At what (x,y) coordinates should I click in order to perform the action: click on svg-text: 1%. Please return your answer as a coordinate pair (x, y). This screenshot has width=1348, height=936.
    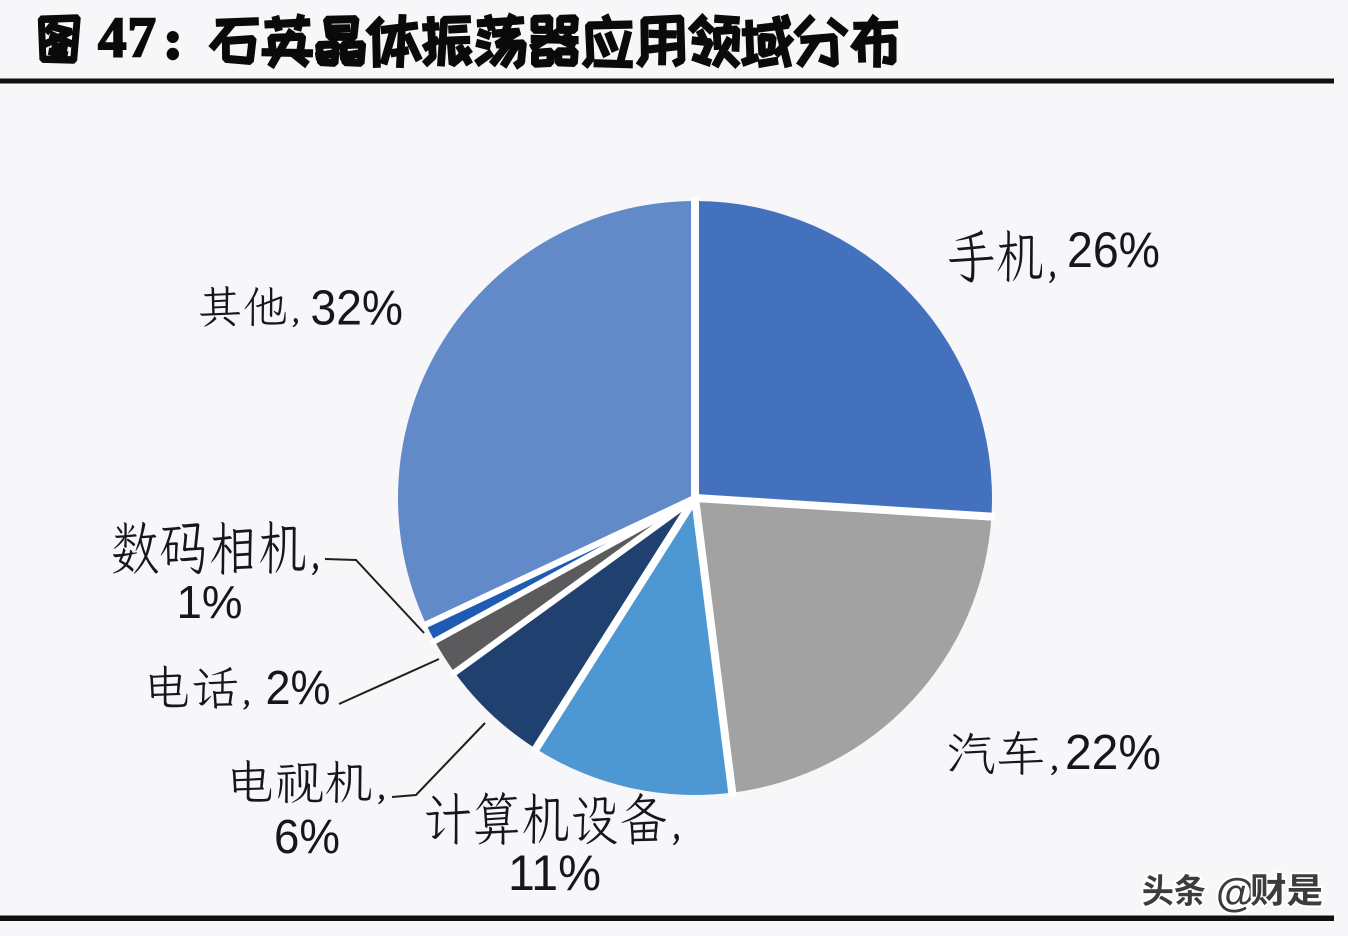
    Looking at the image, I should click on (210, 602).